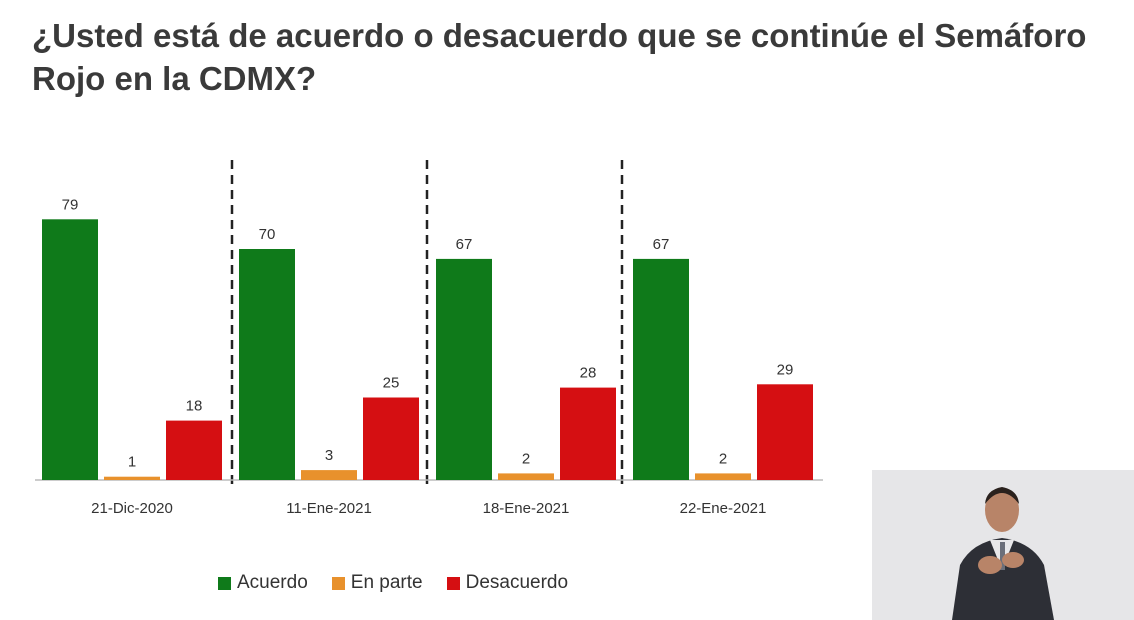  I want to click on category-label: 18-Ene-2021, so click(526, 508).